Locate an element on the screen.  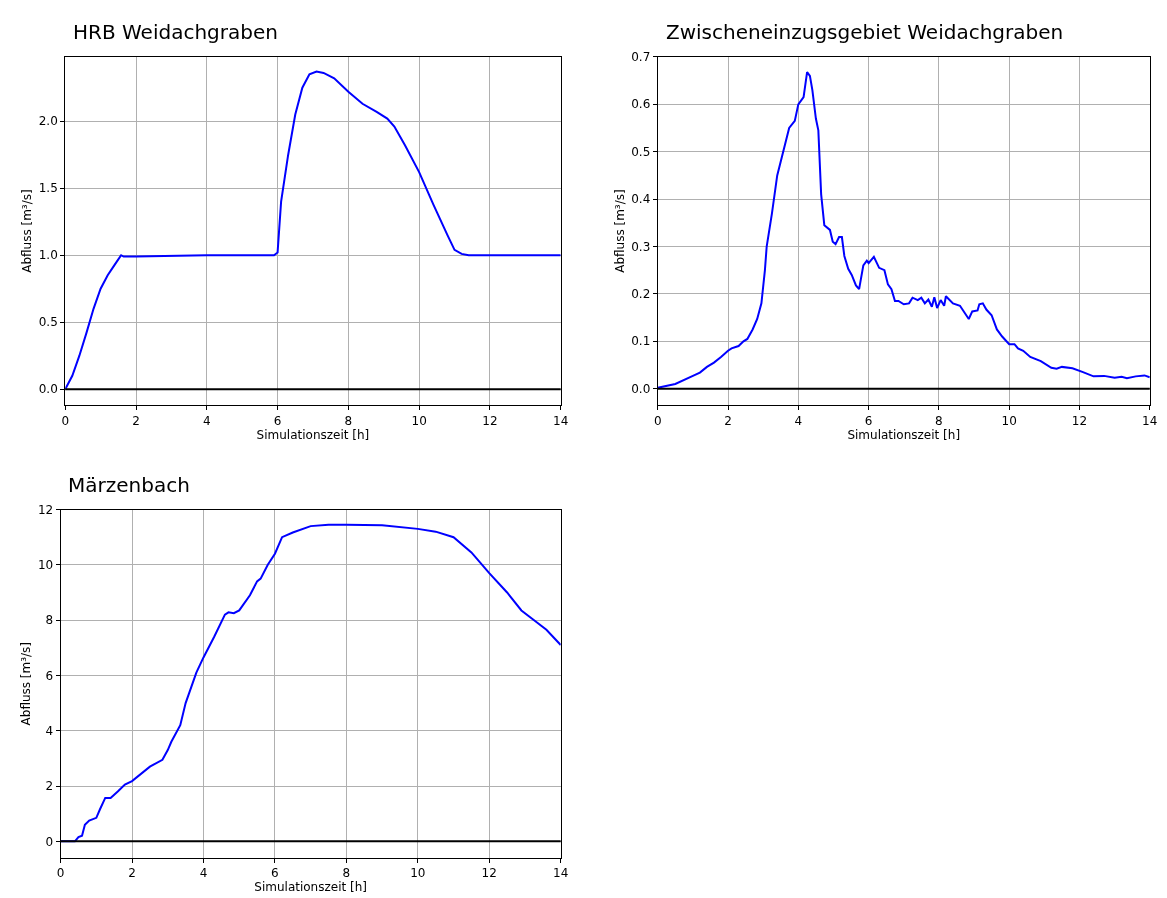
chart-title: Märzenbach is located at coordinates (129, 485).